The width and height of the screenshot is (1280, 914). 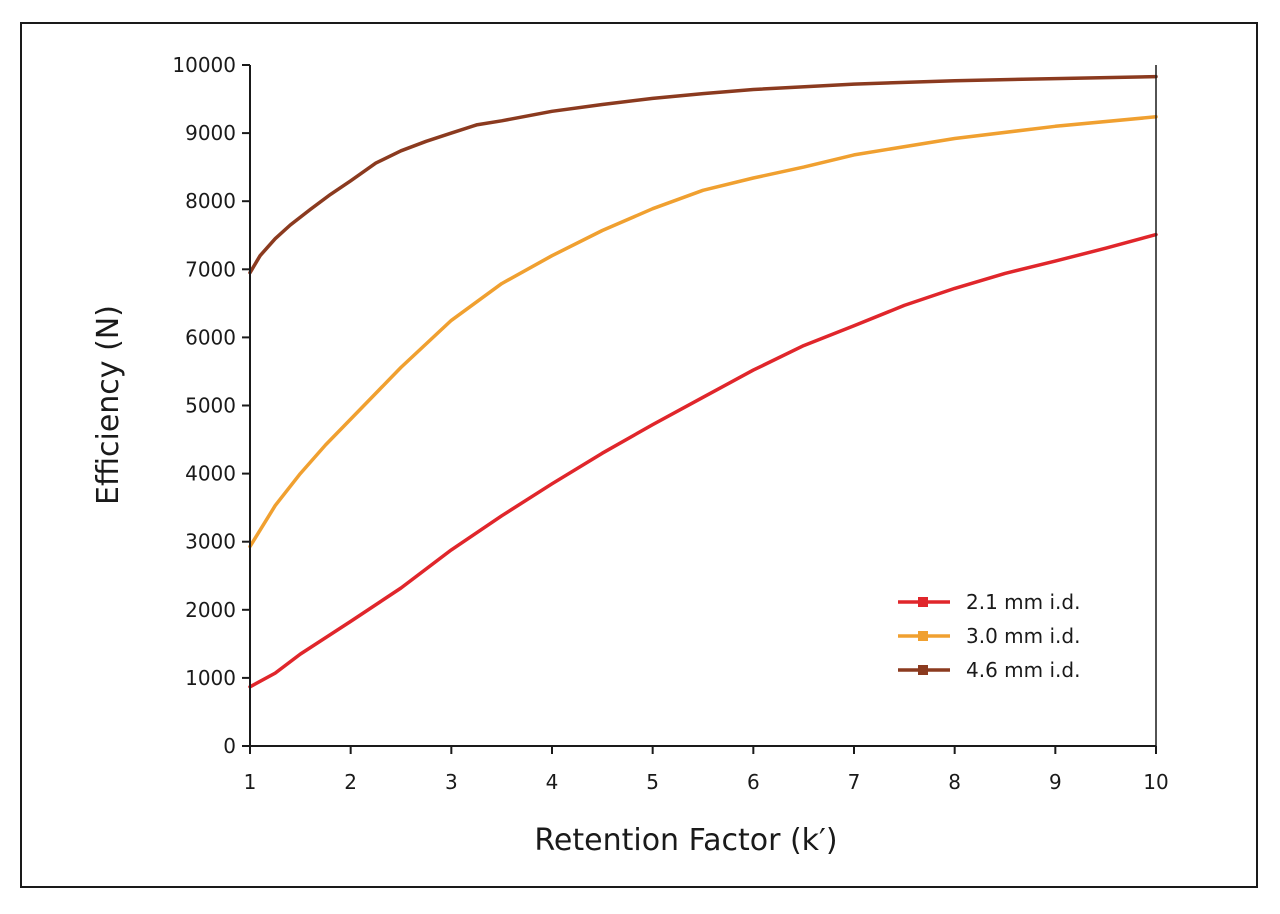 I want to click on x-tick-label: 2, so click(x=350, y=782).